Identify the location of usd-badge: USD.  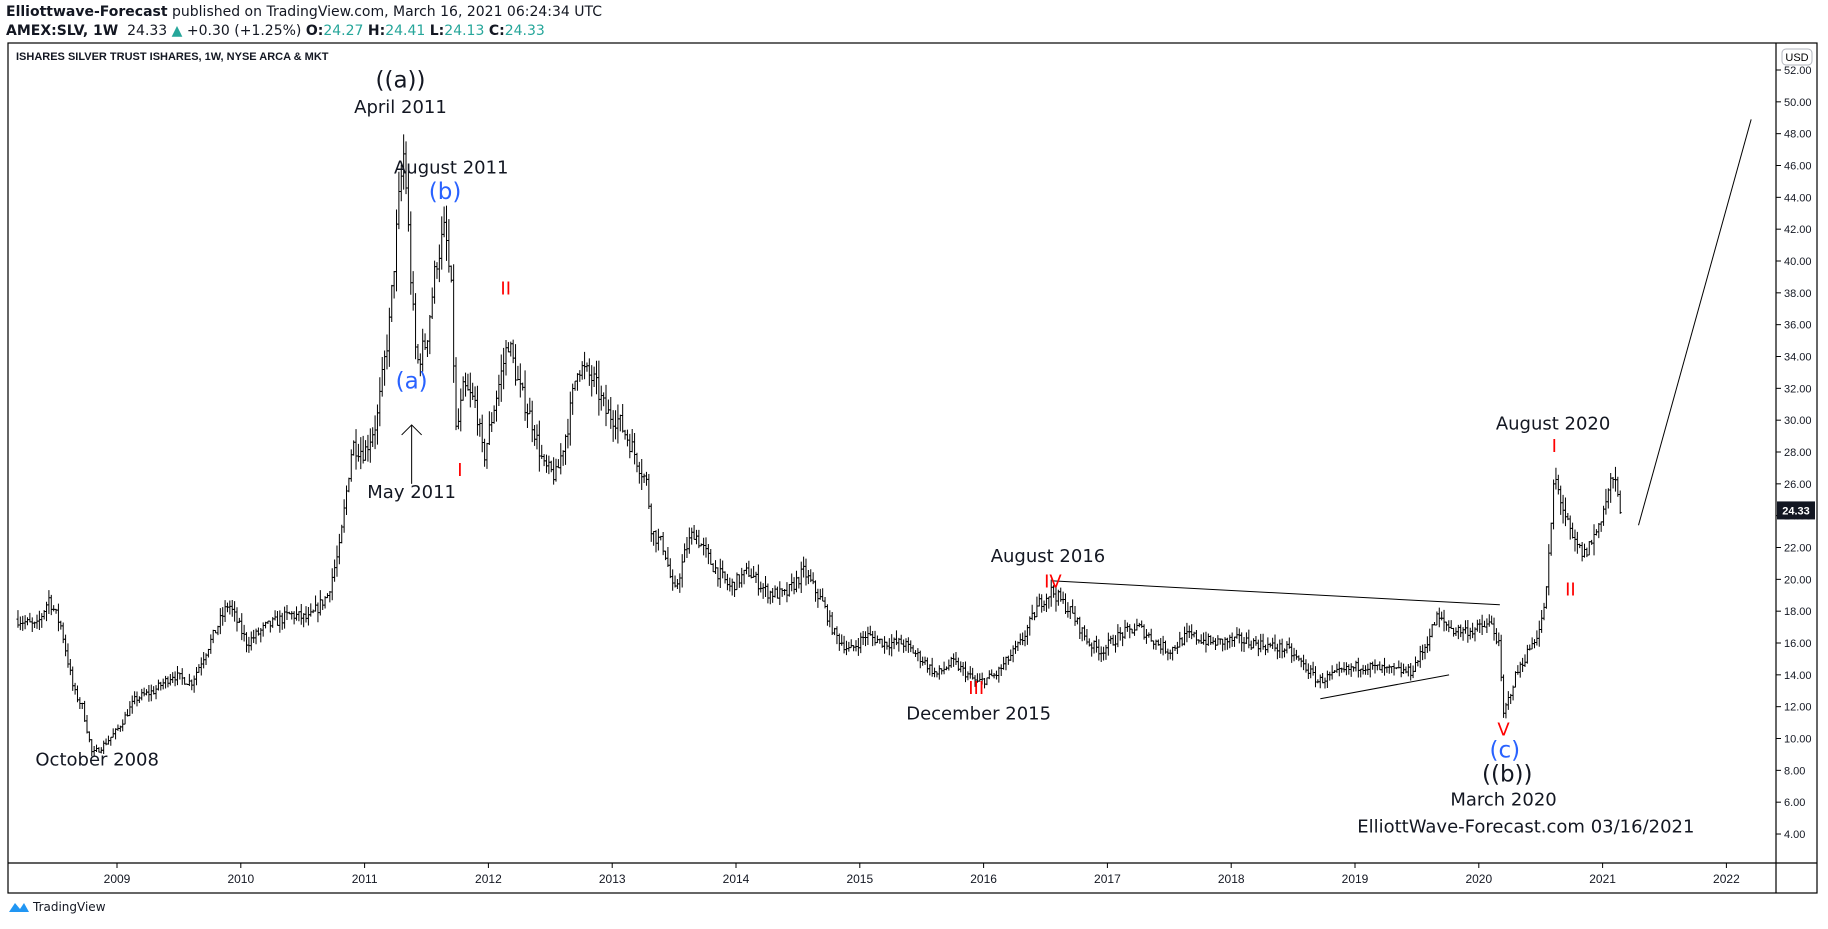
(1797, 57).